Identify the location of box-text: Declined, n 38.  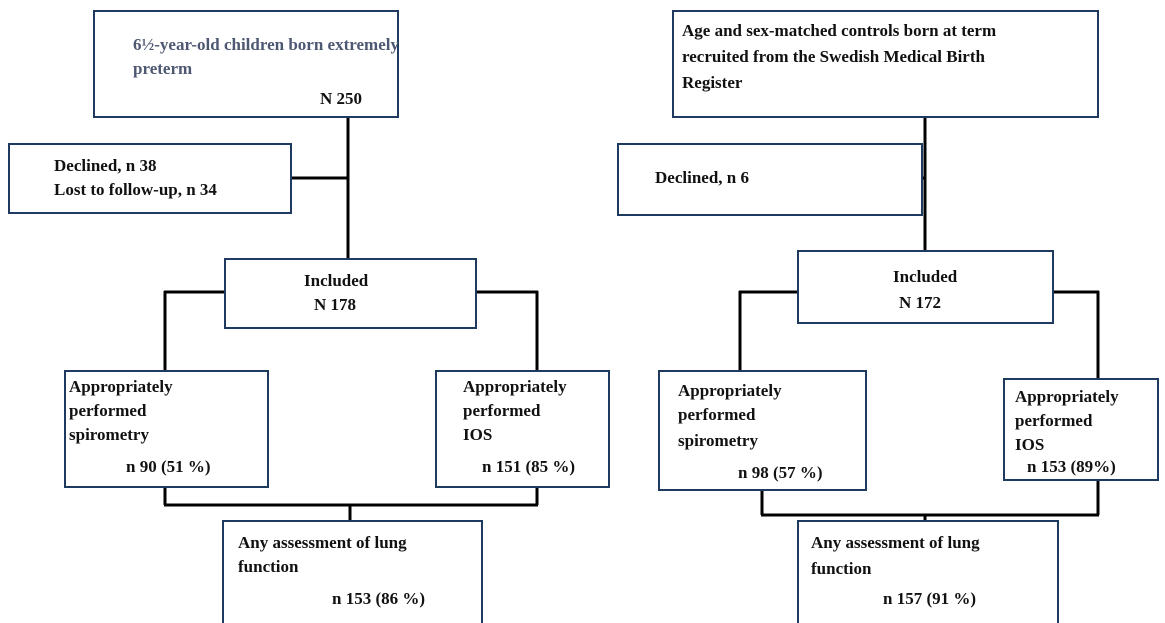
(105, 165).